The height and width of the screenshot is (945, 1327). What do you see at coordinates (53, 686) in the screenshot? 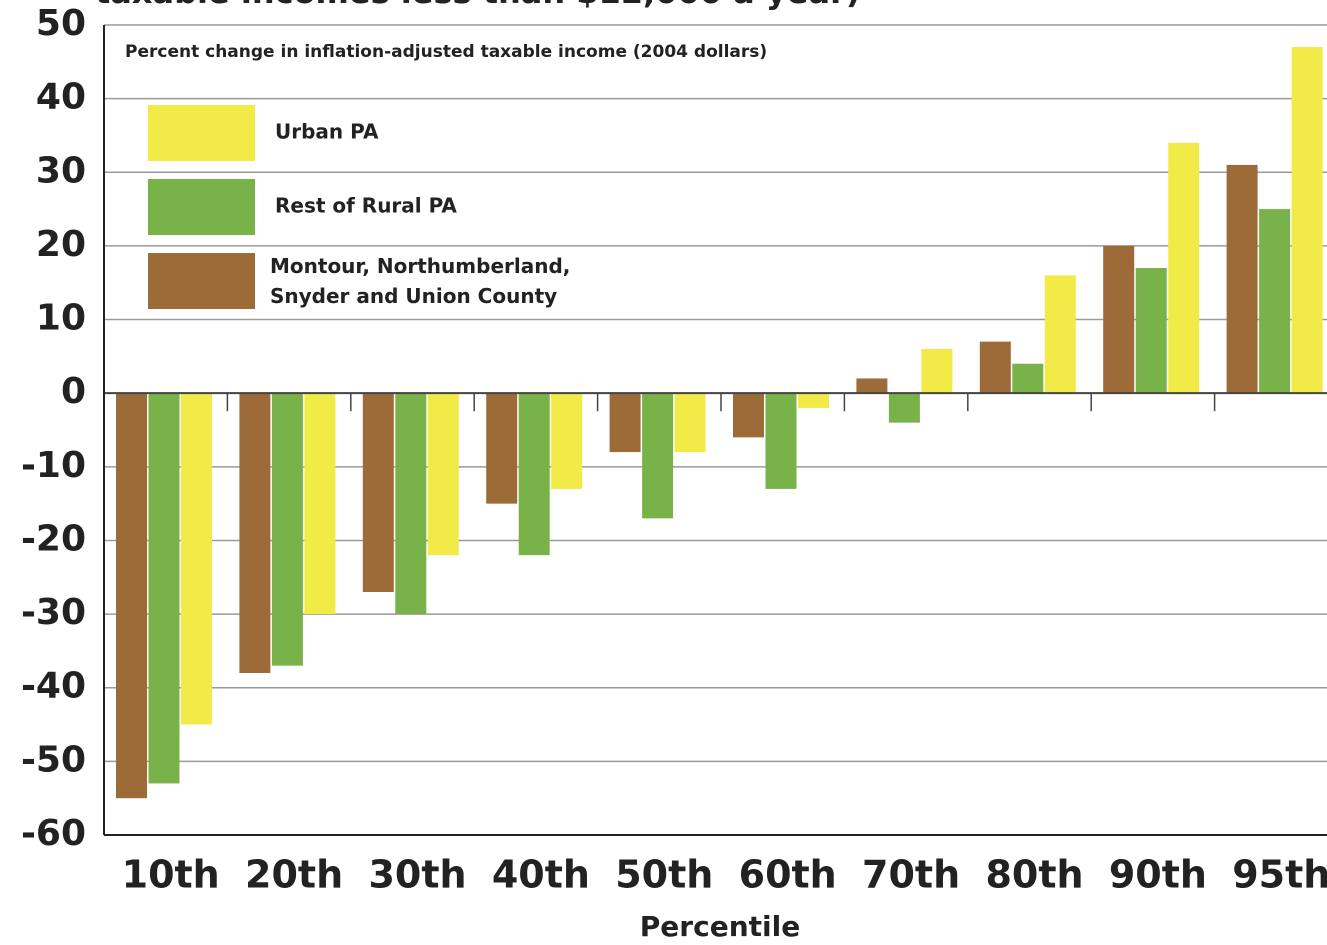
I see `y-tick-label: -40` at bounding box center [53, 686].